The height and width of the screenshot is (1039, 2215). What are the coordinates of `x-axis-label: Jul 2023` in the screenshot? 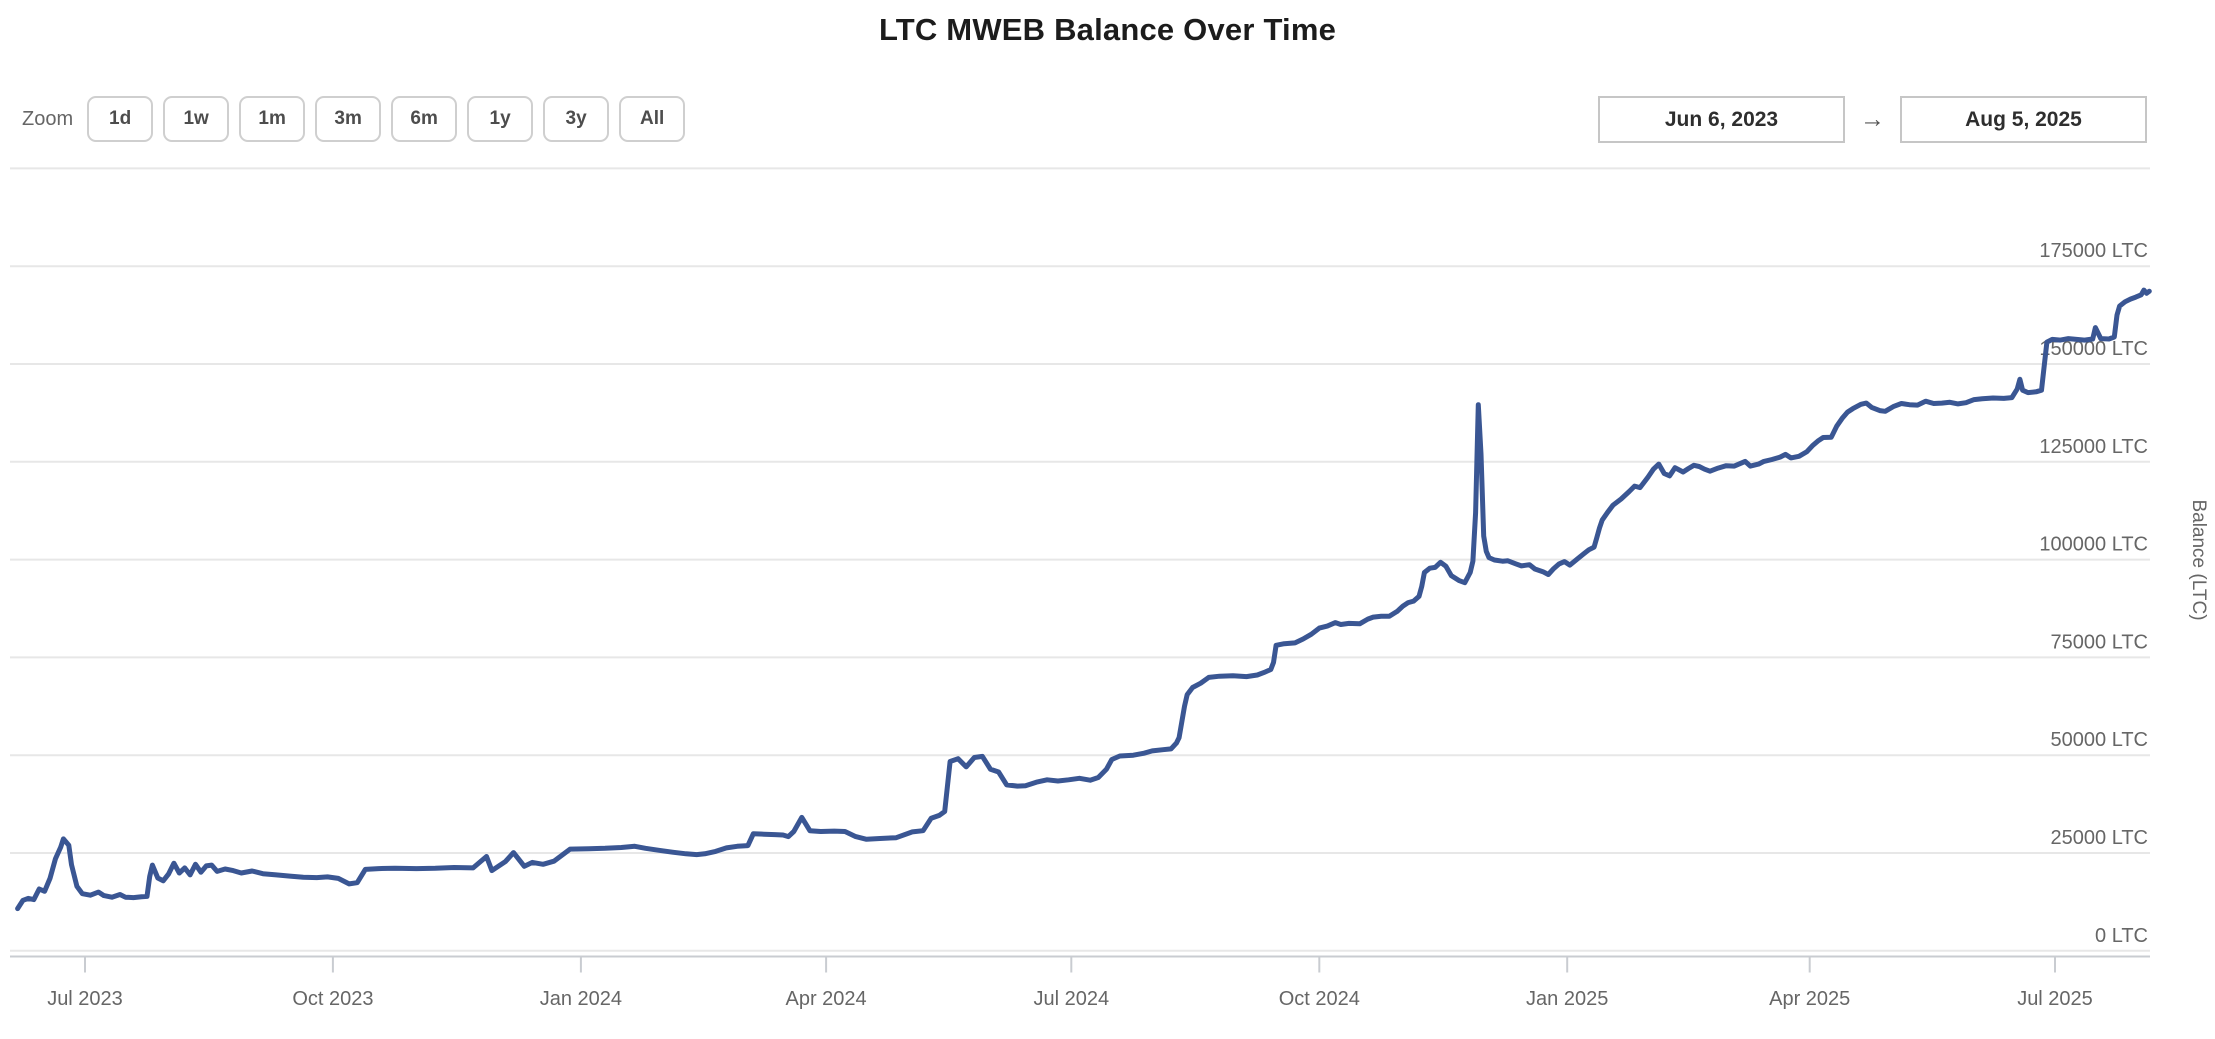 It's located at (85, 999).